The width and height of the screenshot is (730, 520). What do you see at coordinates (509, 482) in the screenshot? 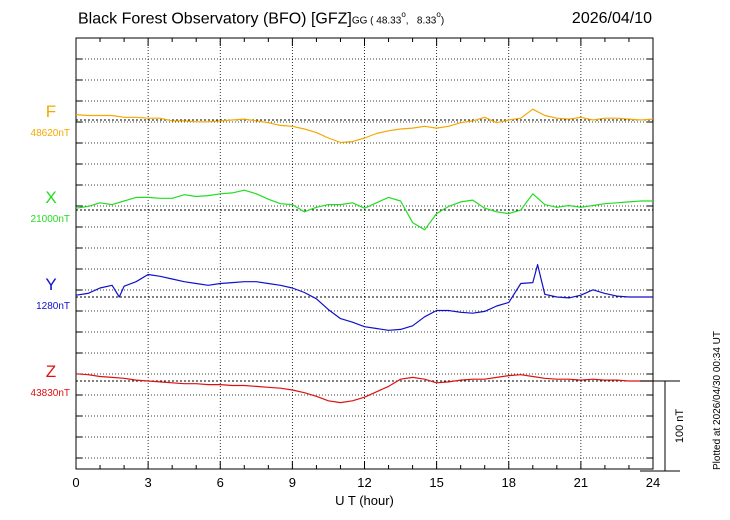
I see `x-tick-label: 18` at bounding box center [509, 482].